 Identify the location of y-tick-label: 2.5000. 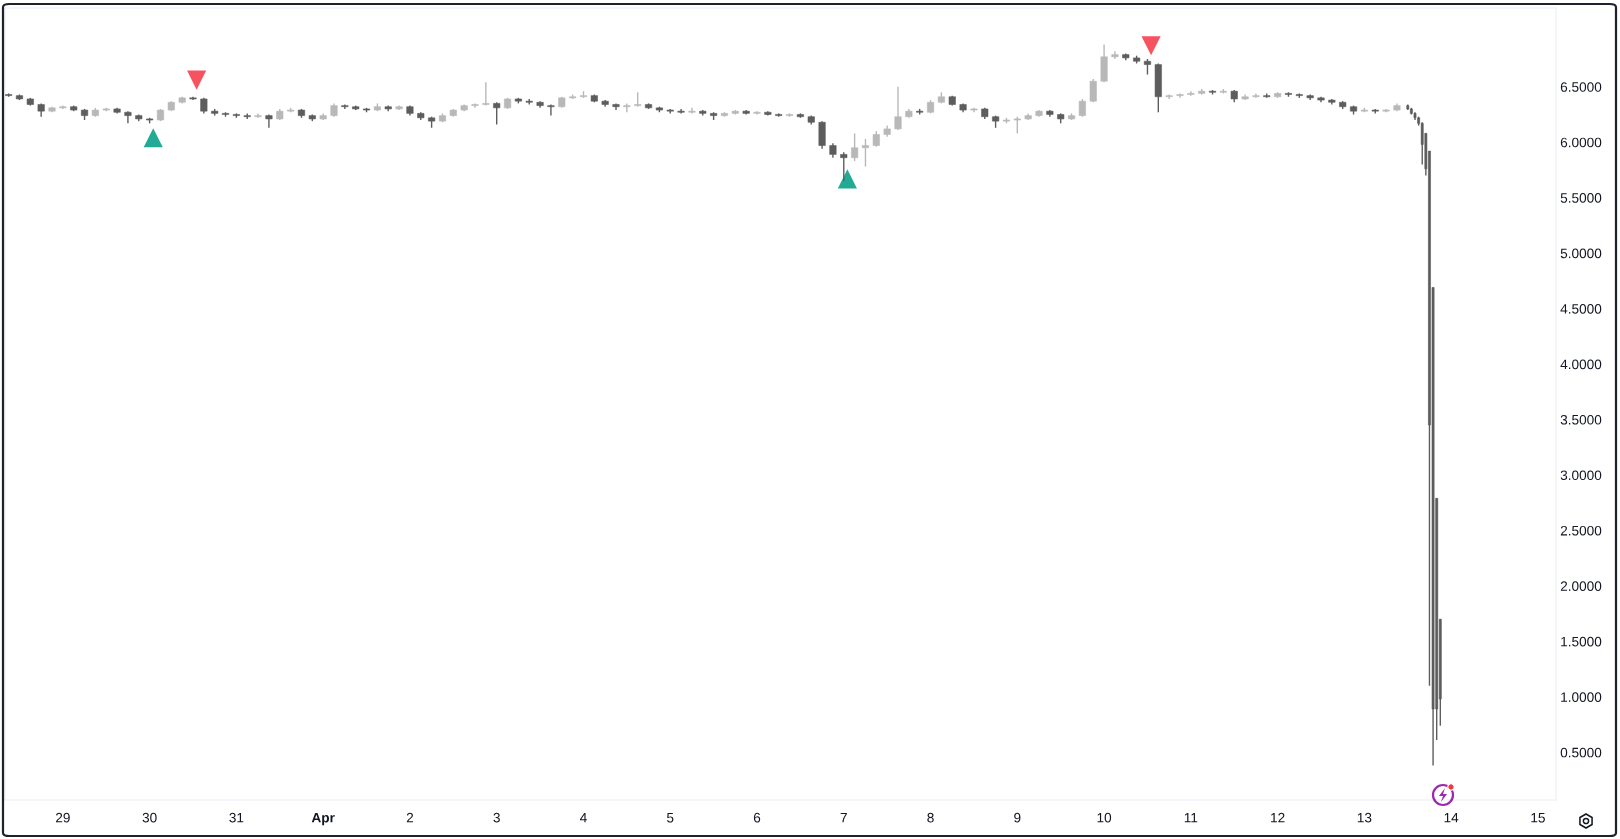
(1581, 530).